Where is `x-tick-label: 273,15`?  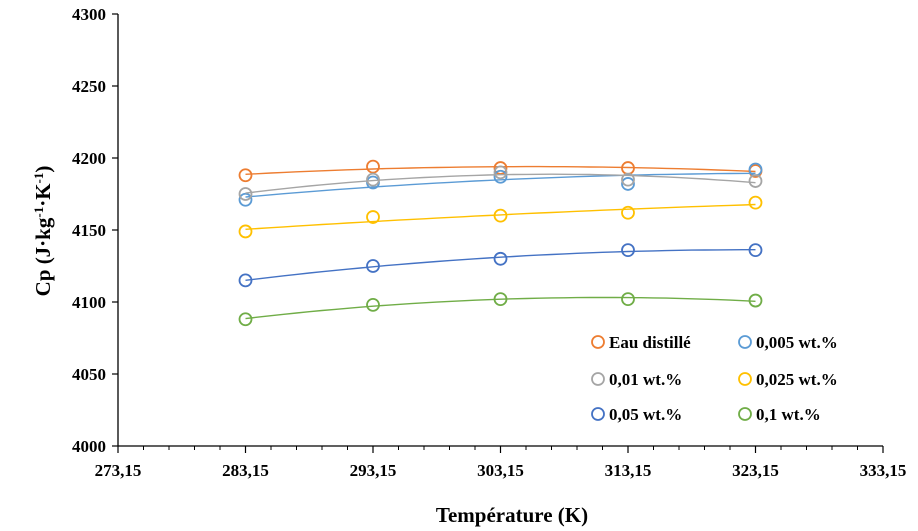
x-tick-label: 273,15 is located at coordinates (118, 470).